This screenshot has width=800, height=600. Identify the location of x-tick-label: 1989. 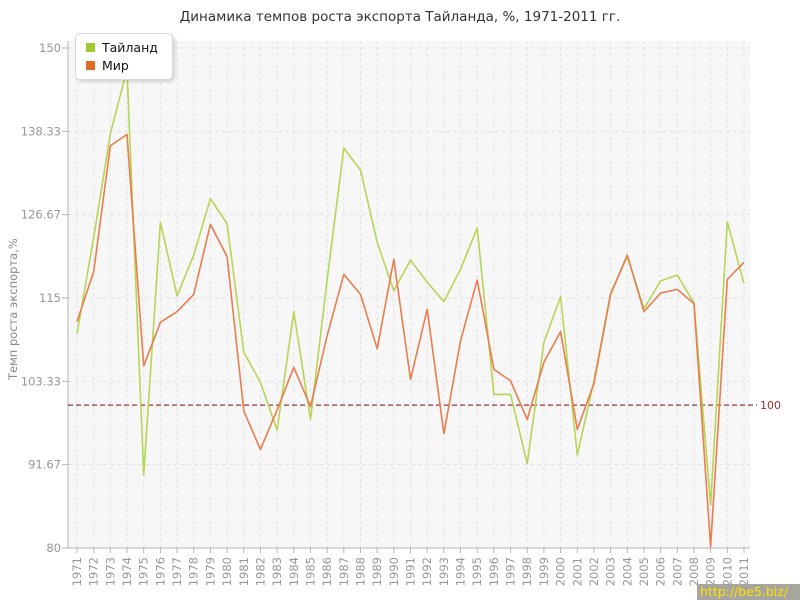
(377, 571).